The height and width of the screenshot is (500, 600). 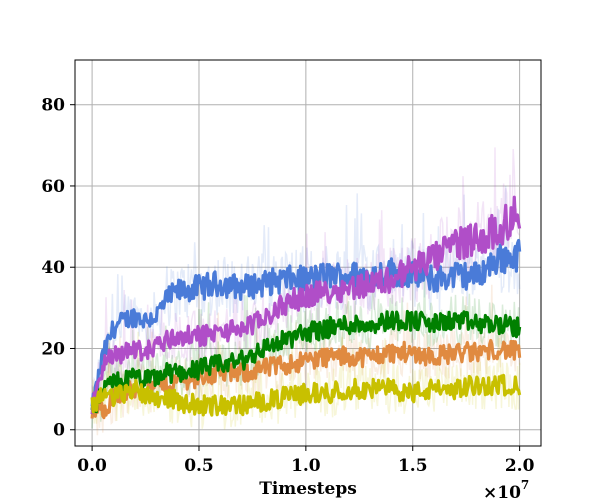 I want to click on series-4-line, so click(x=306, y=395).